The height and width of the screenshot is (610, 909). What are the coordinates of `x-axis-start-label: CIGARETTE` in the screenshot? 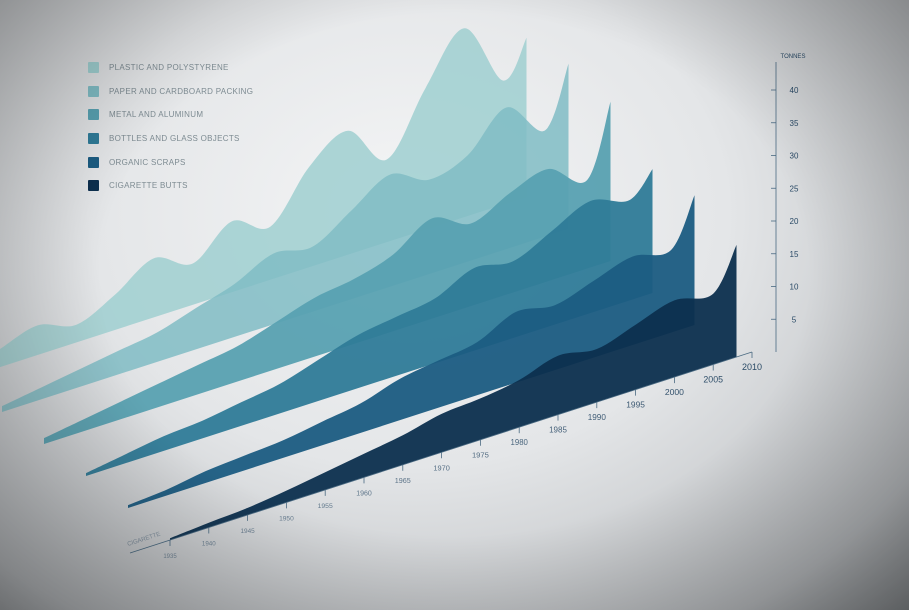 It's located at (144, 540).